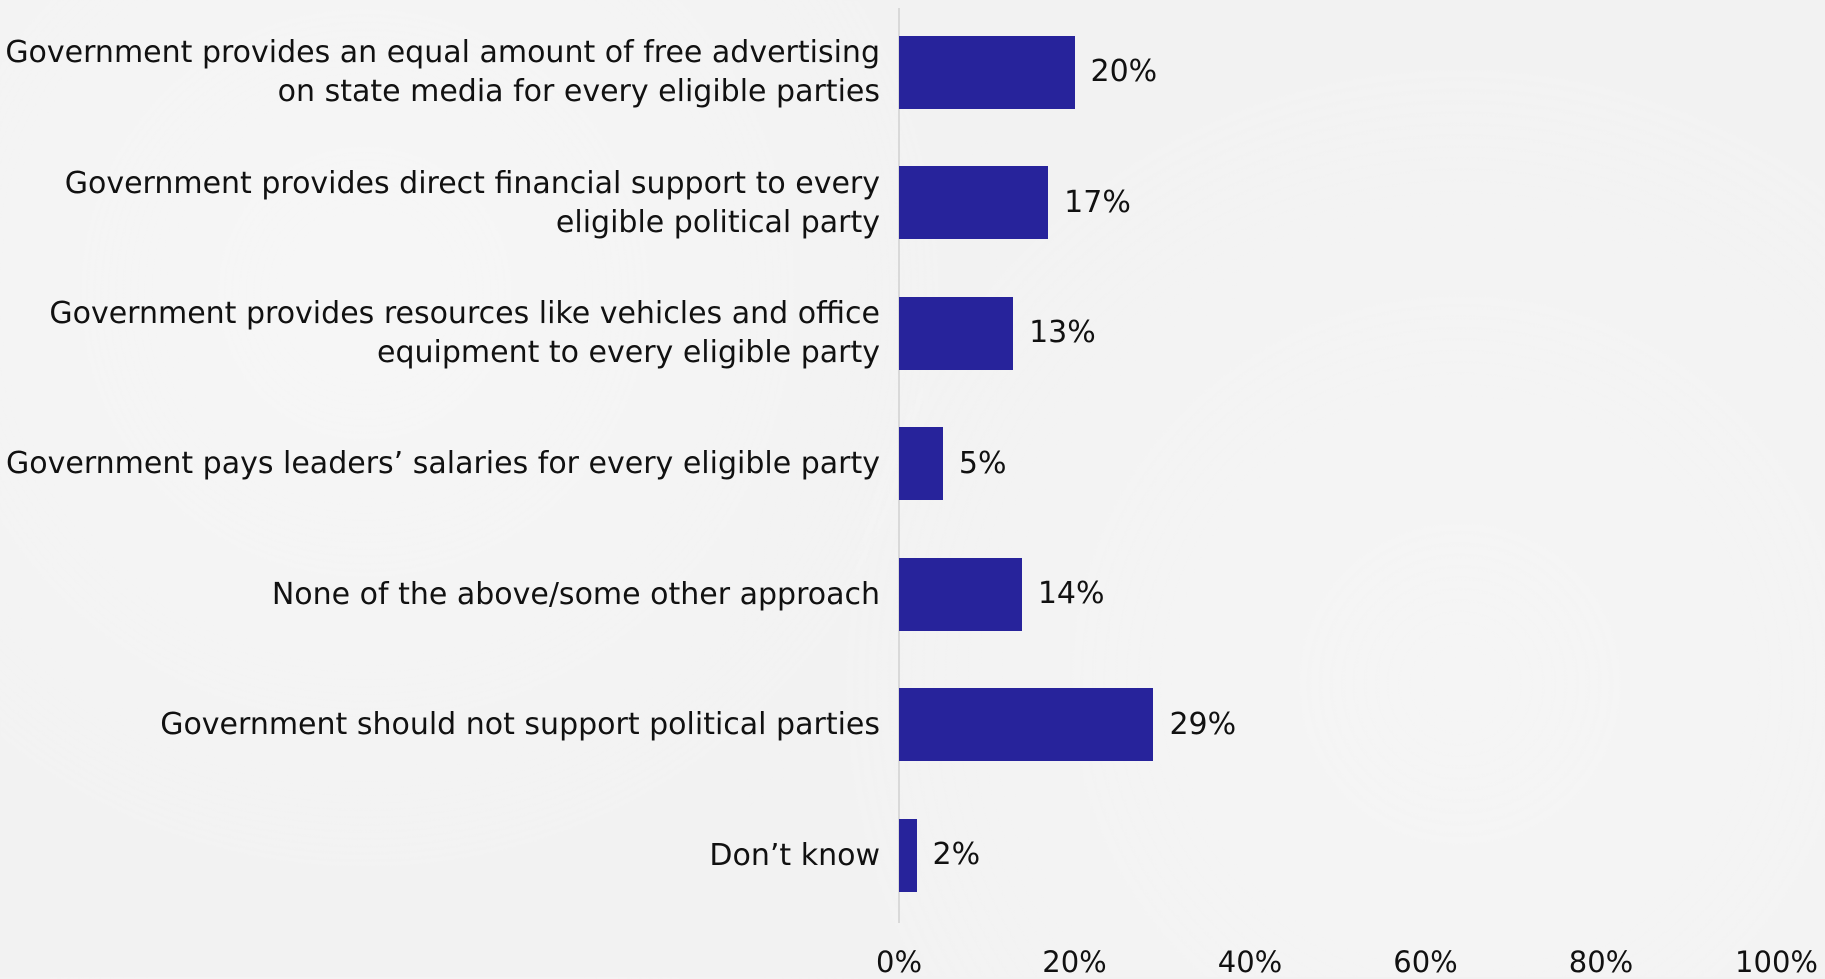  Describe the element at coordinates (1203, 724) in the screenshot. I see `data-label: 29%` at that location.